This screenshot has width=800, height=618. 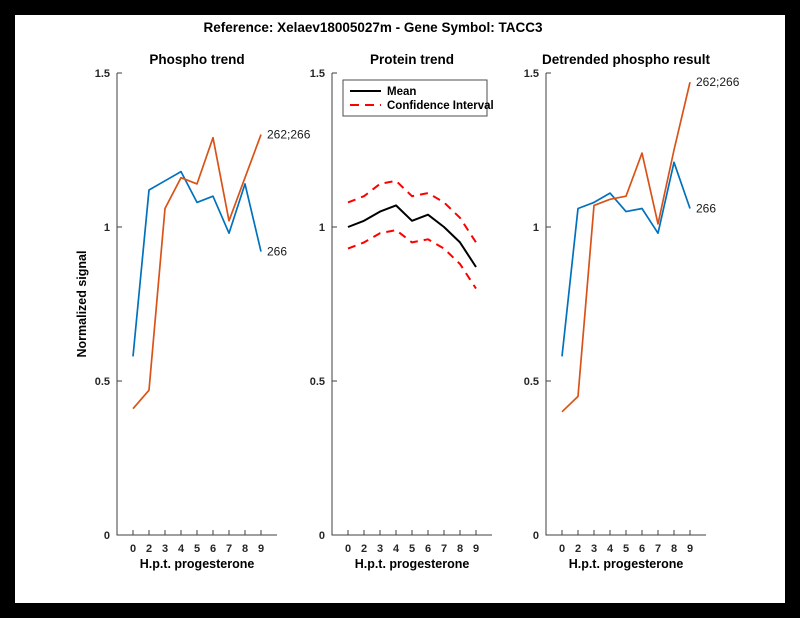 I want to click on subplot3-x-axis-label: H.p.t. progesterone, so click(x=626, y=564).